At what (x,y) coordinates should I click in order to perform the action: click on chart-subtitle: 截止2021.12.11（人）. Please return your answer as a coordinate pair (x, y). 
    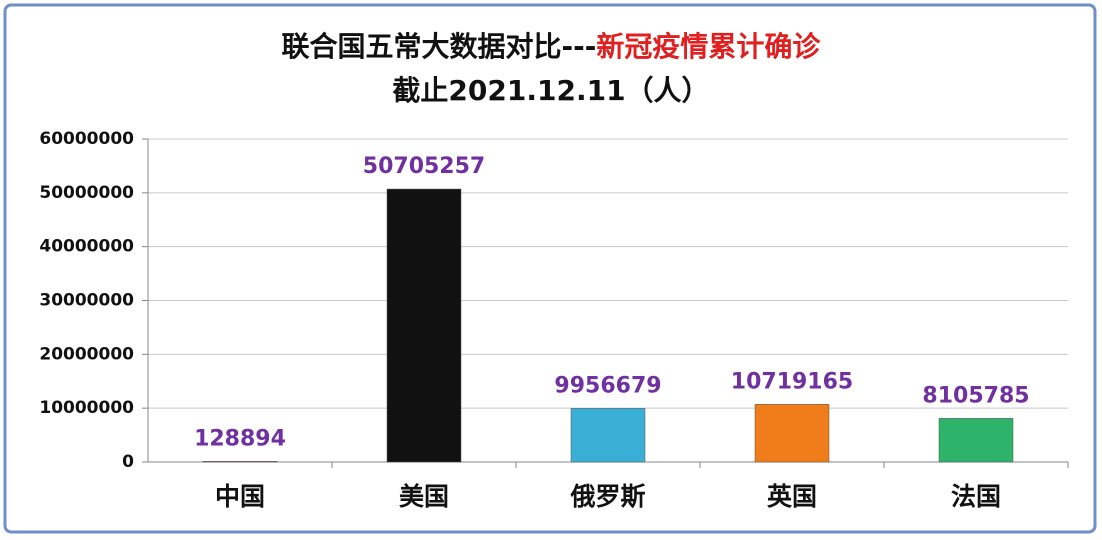
    Looking at the image, I should click on (550, 90).